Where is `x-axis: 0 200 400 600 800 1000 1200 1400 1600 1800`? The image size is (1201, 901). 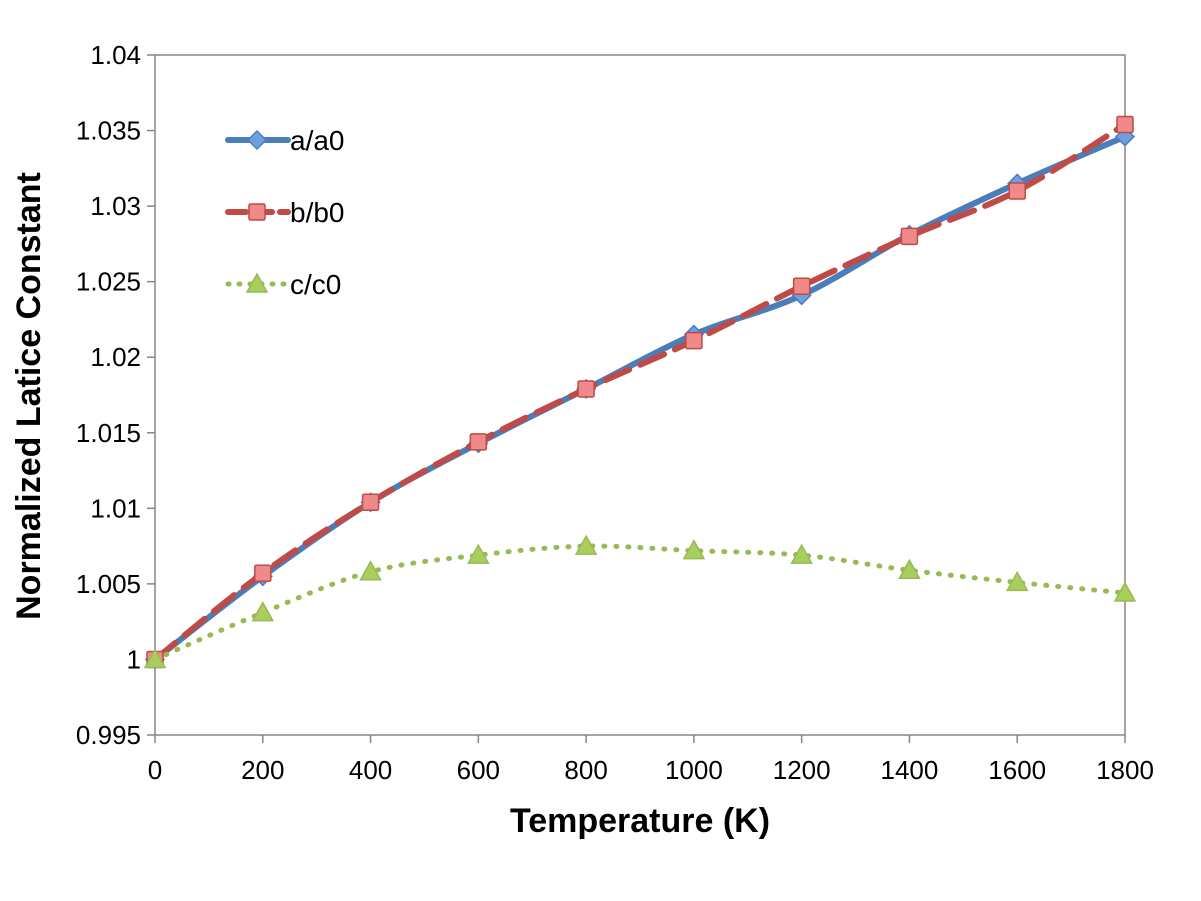 x-axis: 0 200 400 600 800 1000 1200 1400 1600 1800 is located at coordinates (651, 760).